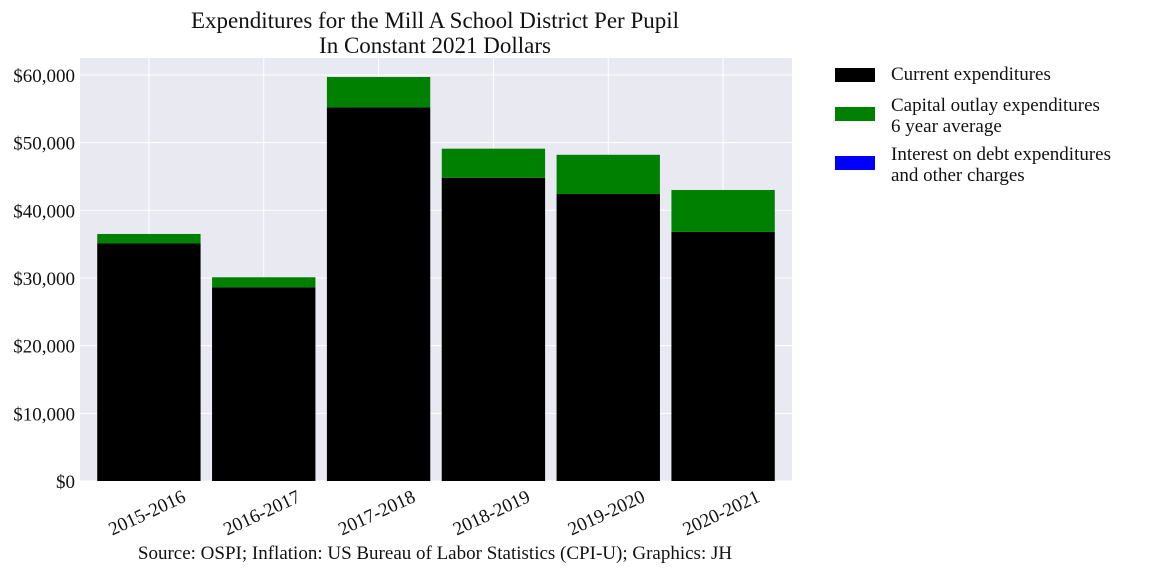 The image size is (1152, 576). What do you see at coordinates (44, 144) in the screenshot?
I see `y-tick-label: $50,000` at bounding box center [44, 144].